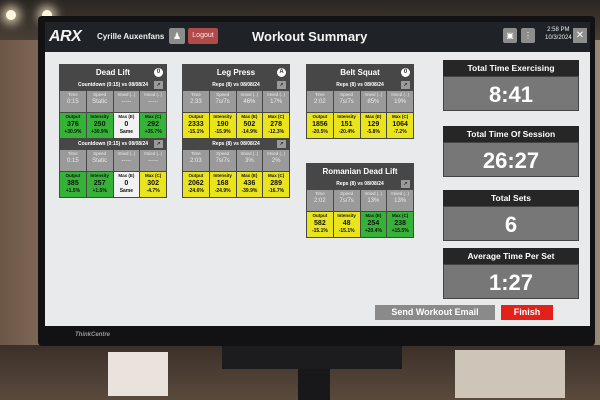 The image size is (600, 400). I want to click on result-cell: Max (C) 292 +35.7%, so click(153, 125).